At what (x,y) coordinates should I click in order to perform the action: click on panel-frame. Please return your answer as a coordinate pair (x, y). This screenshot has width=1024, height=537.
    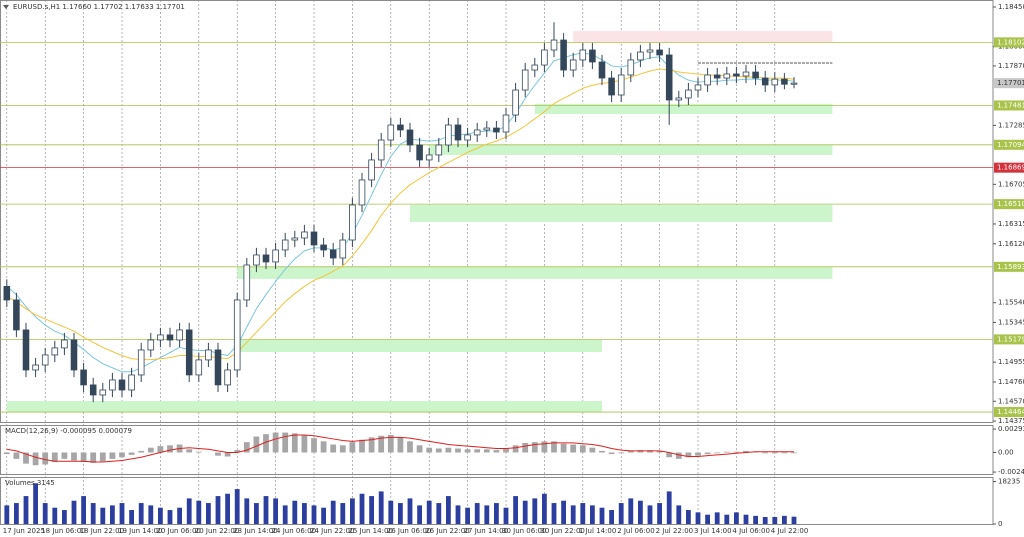
    Looking at the image, I should click on (497, 450).